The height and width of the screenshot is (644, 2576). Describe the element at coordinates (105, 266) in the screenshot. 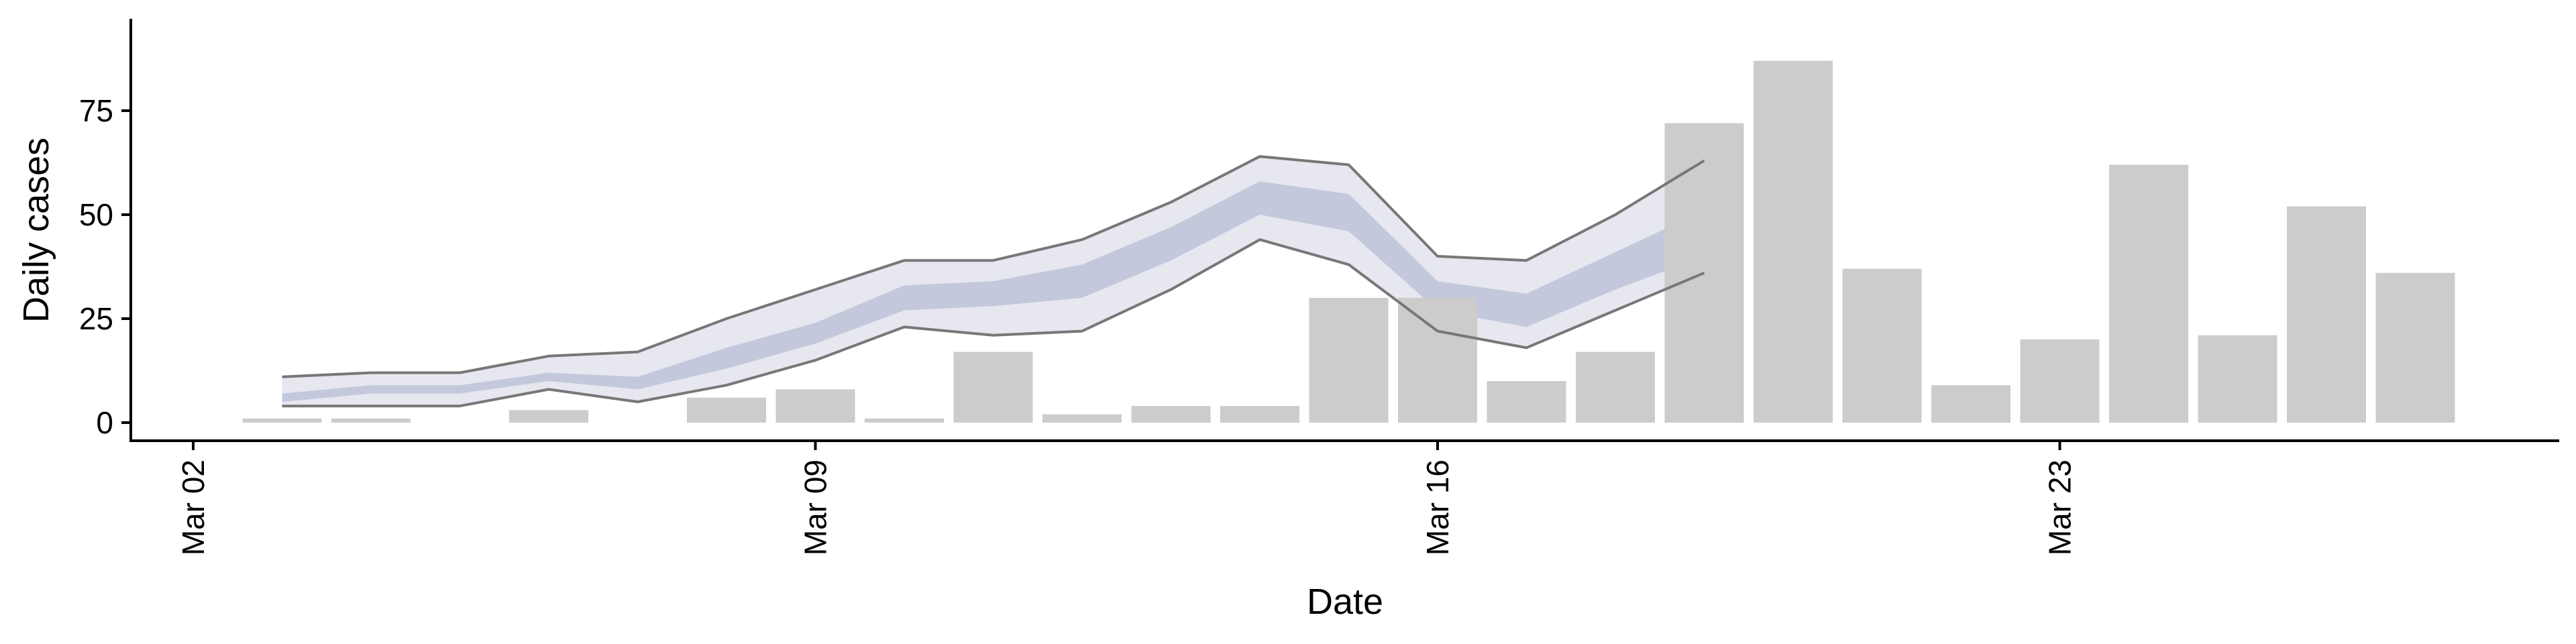

I see `y-ticks: 0 25 50 75` at that location.